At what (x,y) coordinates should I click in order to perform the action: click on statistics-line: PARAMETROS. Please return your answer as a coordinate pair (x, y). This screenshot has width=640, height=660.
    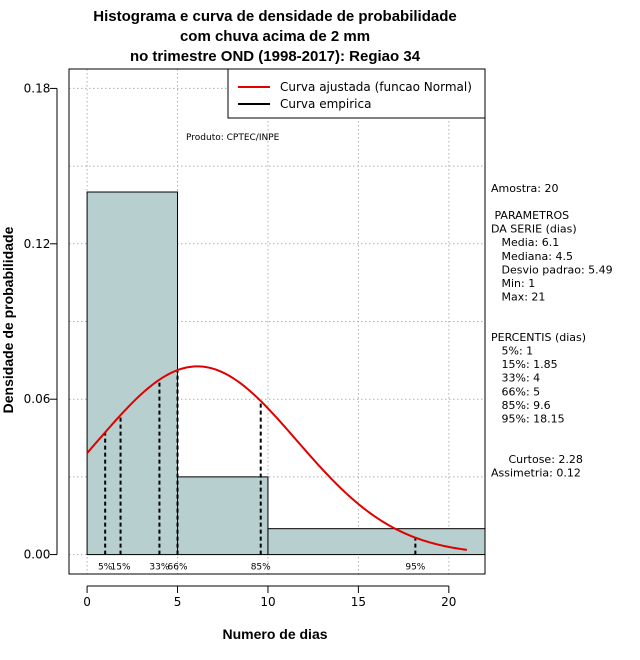
    Looking at the image, I should click on (530, 215).